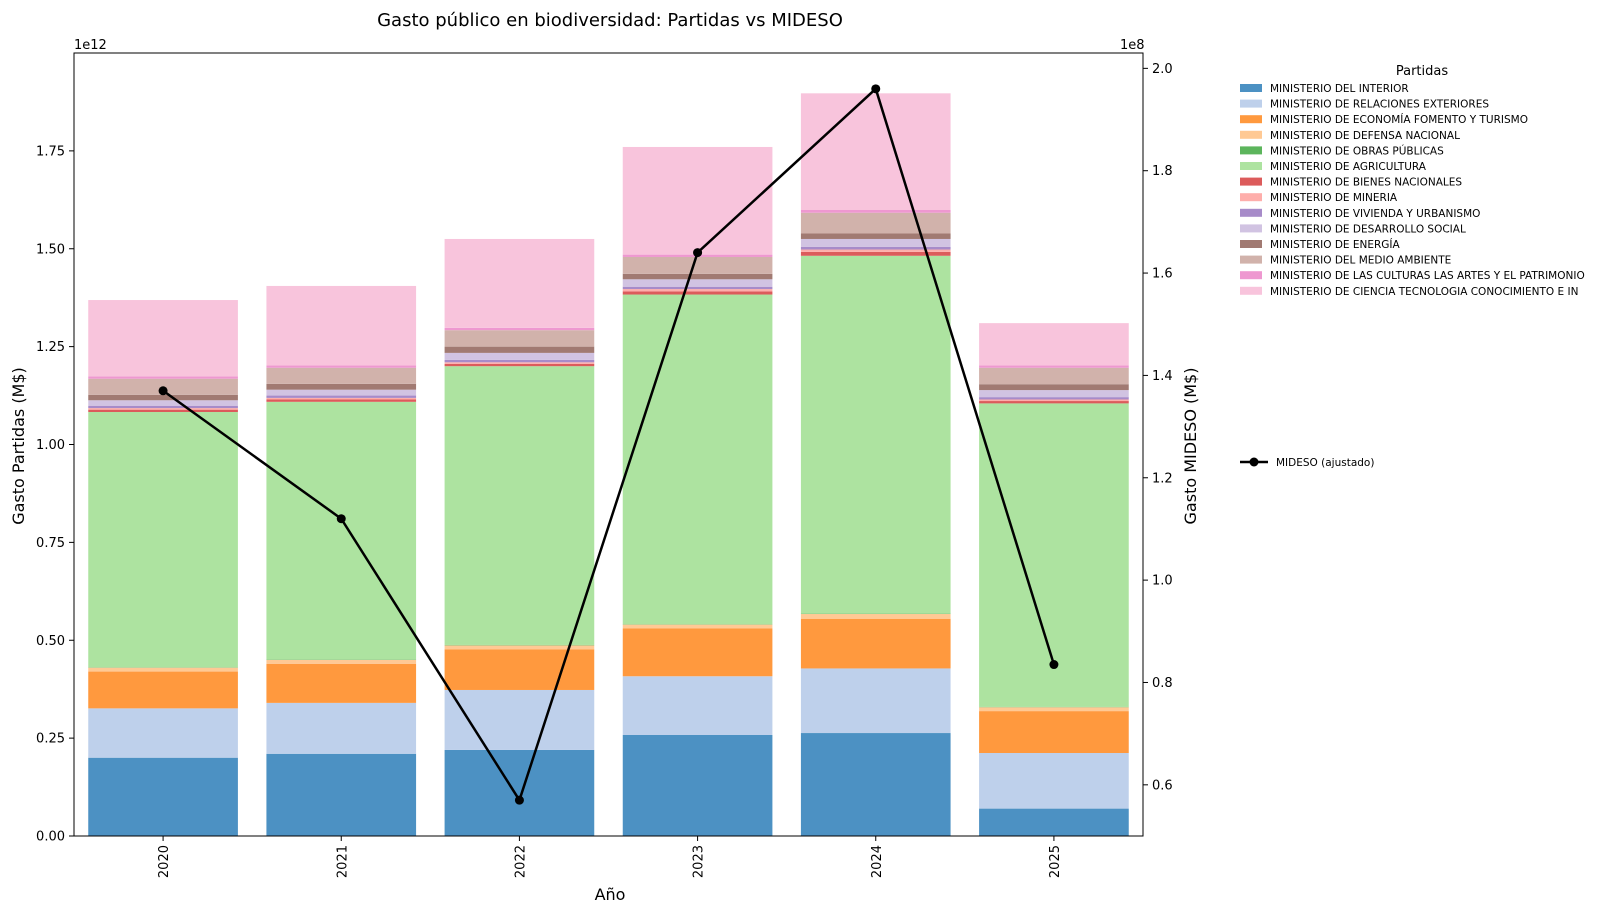  Describe the element at coordinates (1162, 69) in the screenshot. I see `y2-tick-label: 2.0` at that location.